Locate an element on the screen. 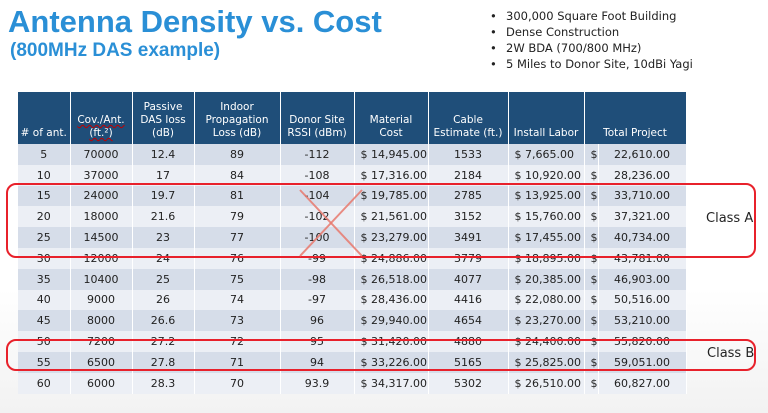 Image resolution: width=768 pixels, height=413 pixels. table-cell: $ 28,436.00 is located at coordinates (391, 300).